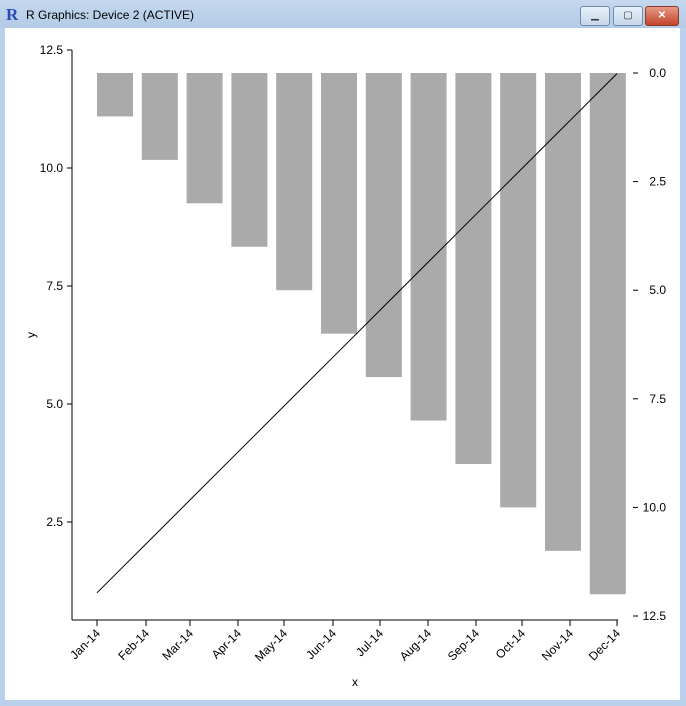 The height and width of the screenshot is (706, 686). I want to click on x-tick-label: May-14, so click(271, 645).